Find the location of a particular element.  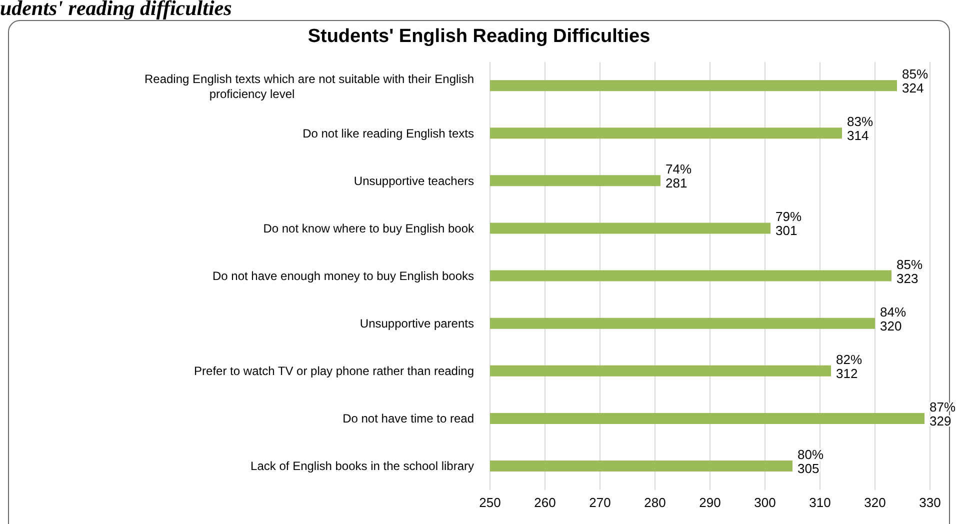

data-label: 85% 323 is located at coordinates (909, 271).